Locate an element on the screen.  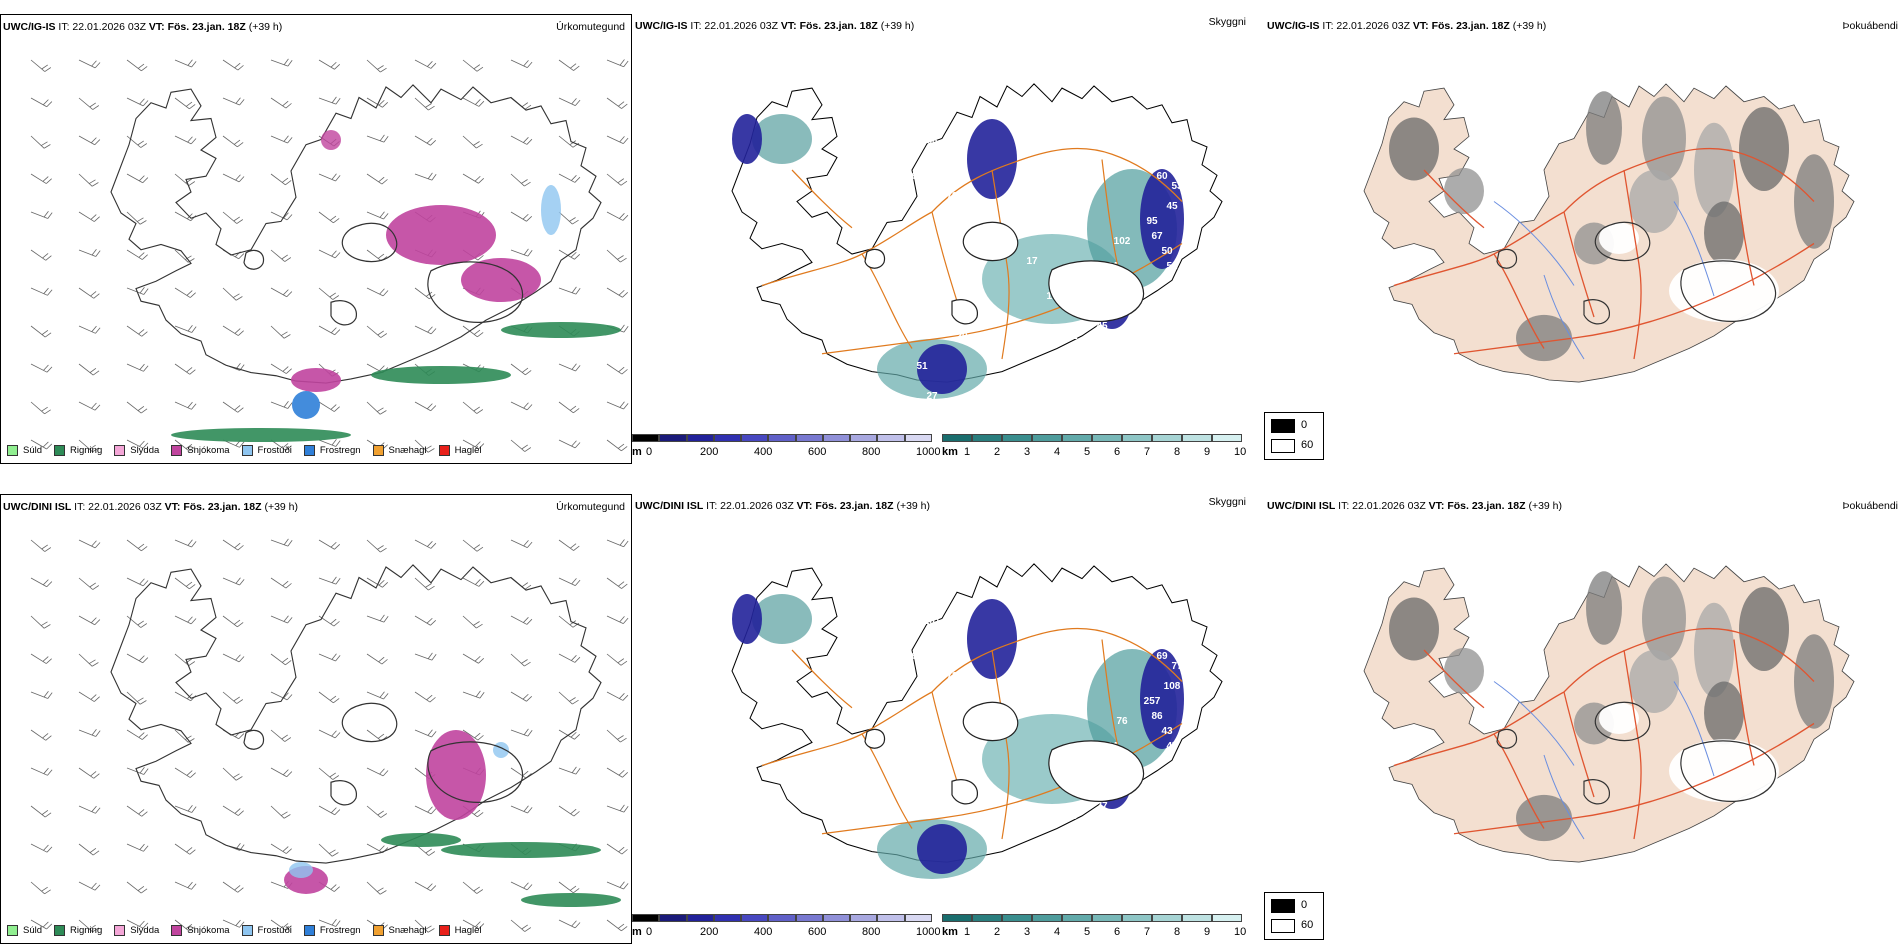
visibility-area is located at coordinates (782, 139).